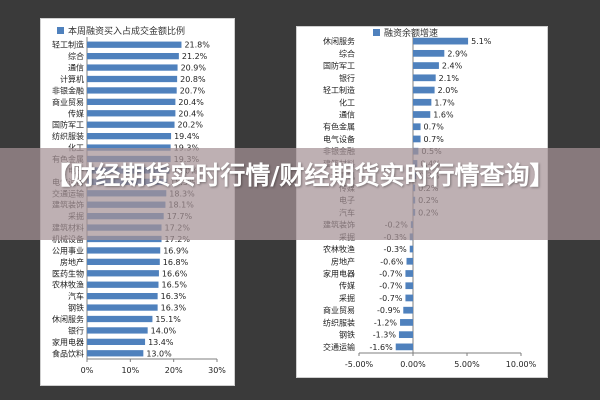  What do you see at coordinates (175, 273) in the screenshot?
I see `value-label: 16.6%` at bounding box center [175, 273].